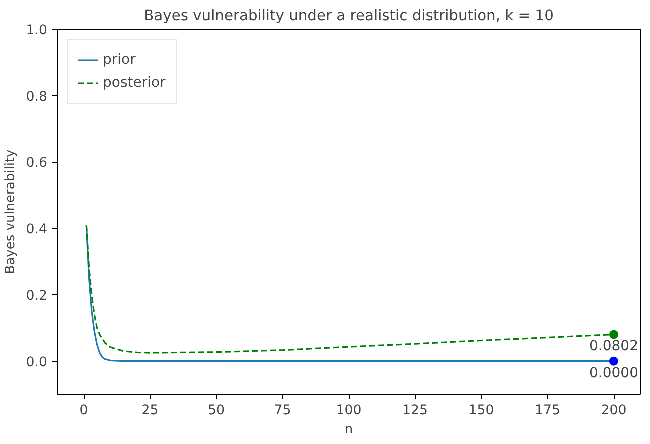 This screenshot has width=650, height=444. I want to click on annotation: 0.0000, so click(614, 373).